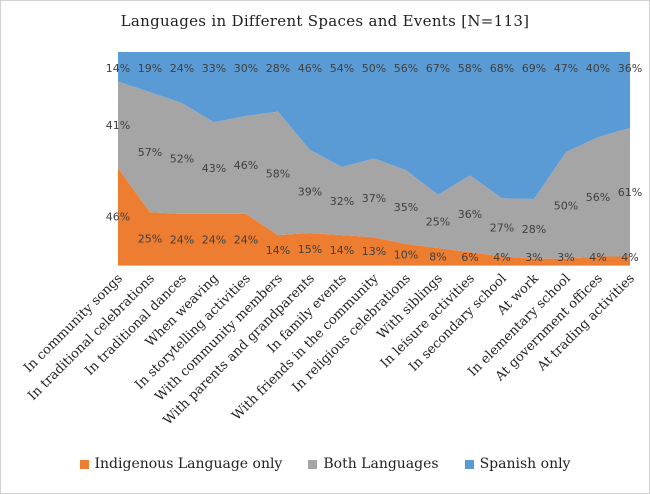 The width and height of the screenshot is (650, 494). I want to click on legend-item-indigenous: Indigenous Language only, so click(181, 464).